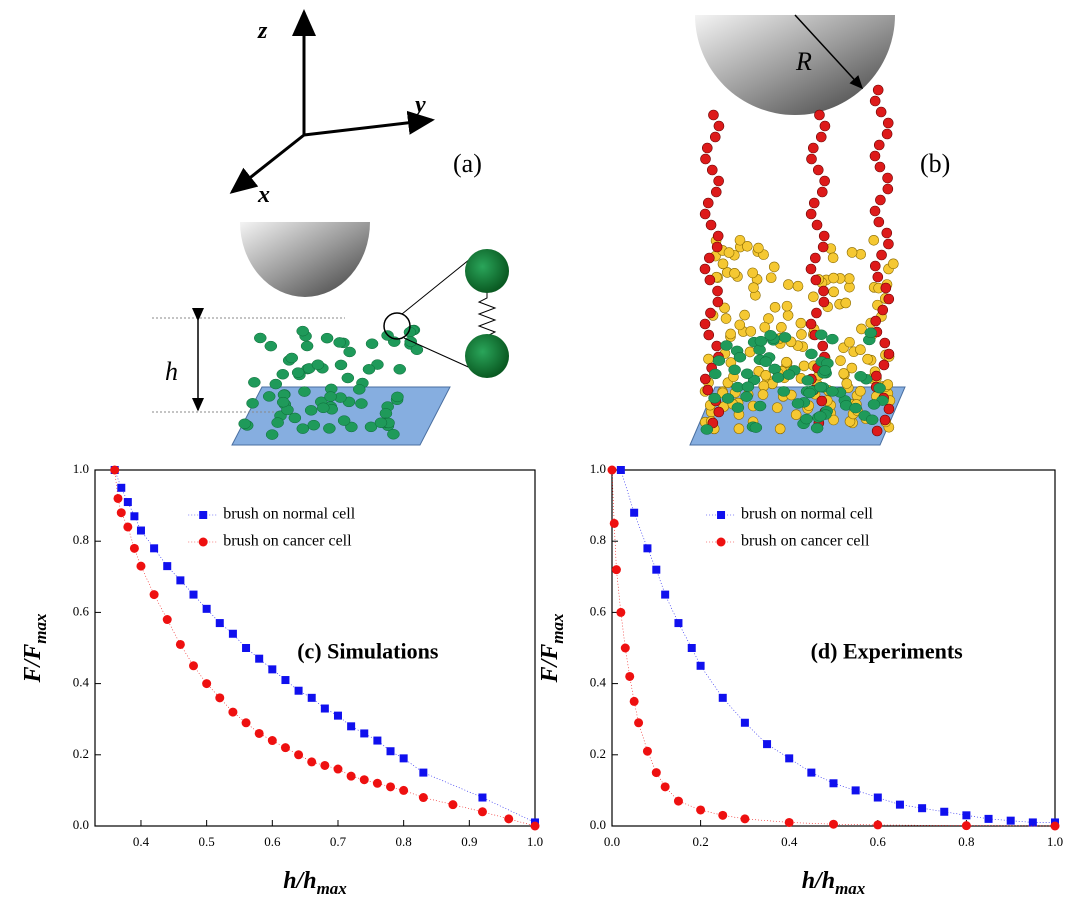 This screenshot has width=1068, height=900. What do you see at coordinates (469, 841) in the screenshot?
I see `x-tick-label: 0.9` at bounding box center [469, 841].